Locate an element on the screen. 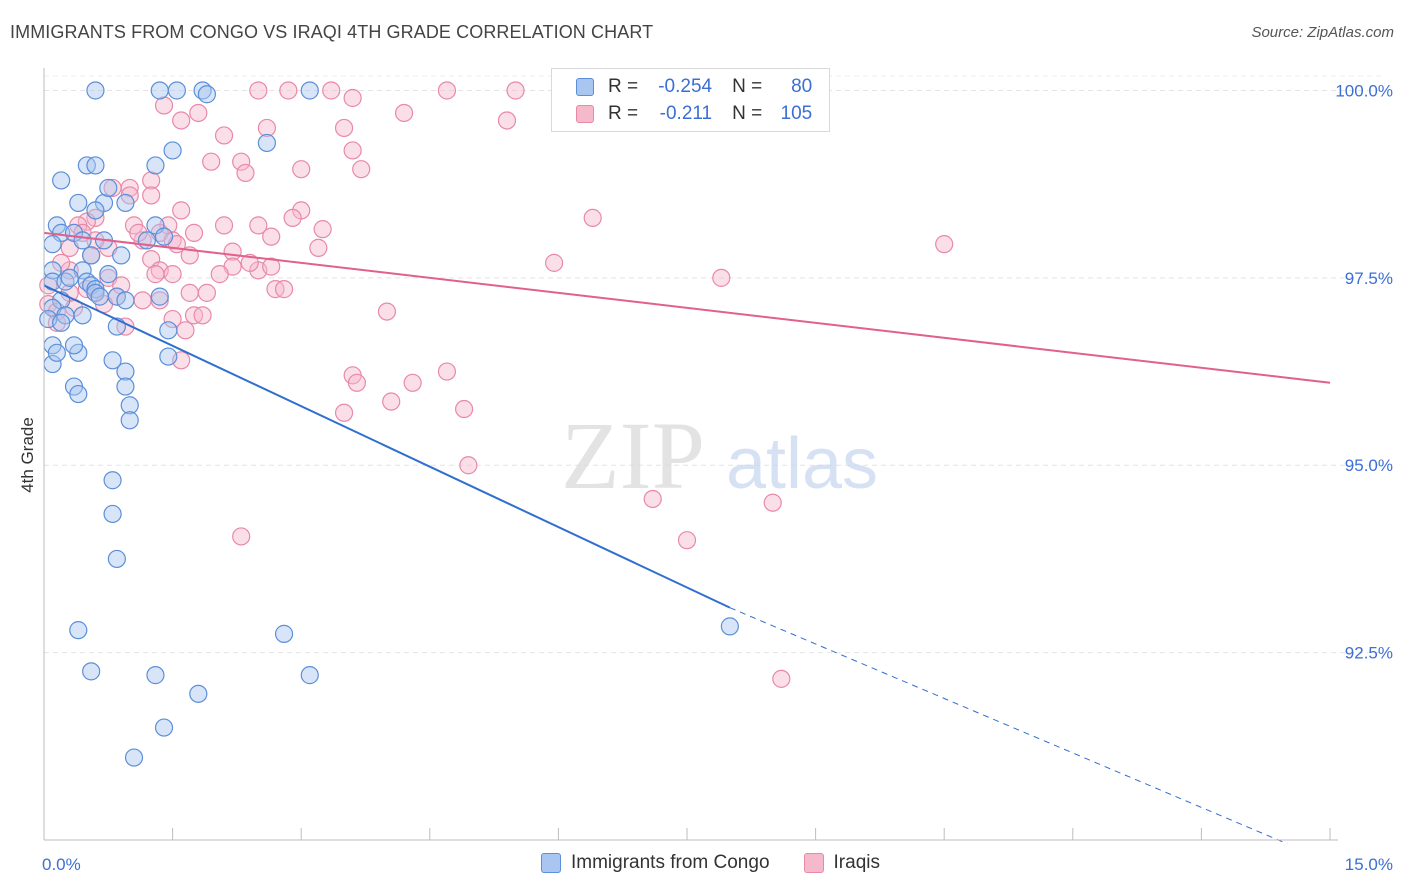 This screenshot has height=892, width=1406. legend-swatch-congo is located at coordinates (551, 863).